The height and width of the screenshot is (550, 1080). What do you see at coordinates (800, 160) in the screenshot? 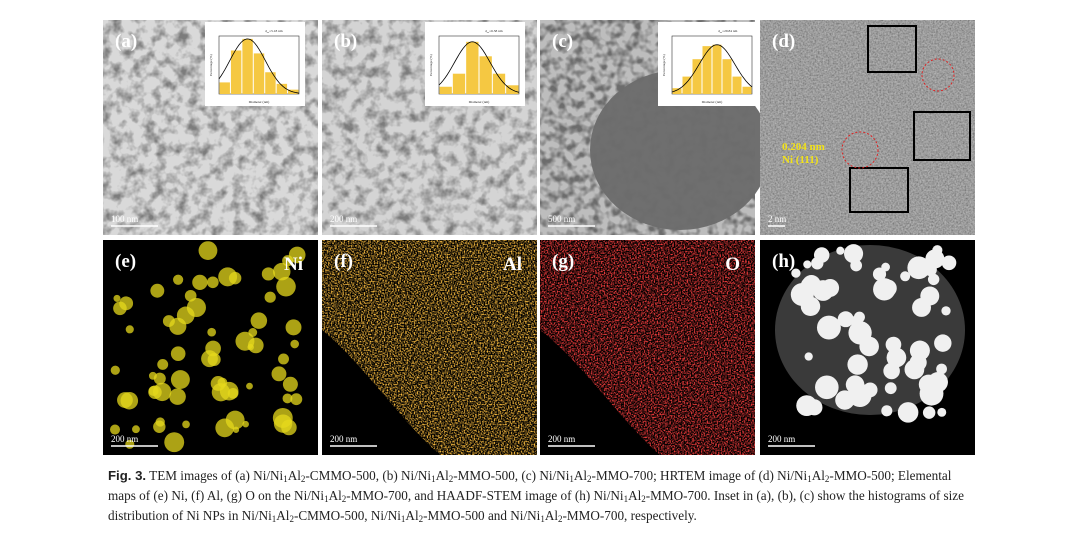
I see `lattice-label: Ni (111)` at bounding box center [800, 160].